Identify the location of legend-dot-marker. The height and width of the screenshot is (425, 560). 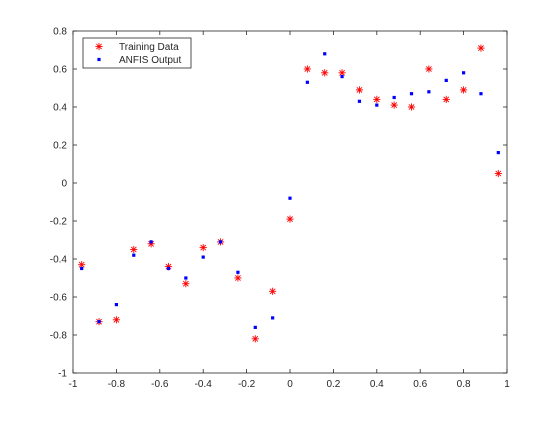
(99, 59).